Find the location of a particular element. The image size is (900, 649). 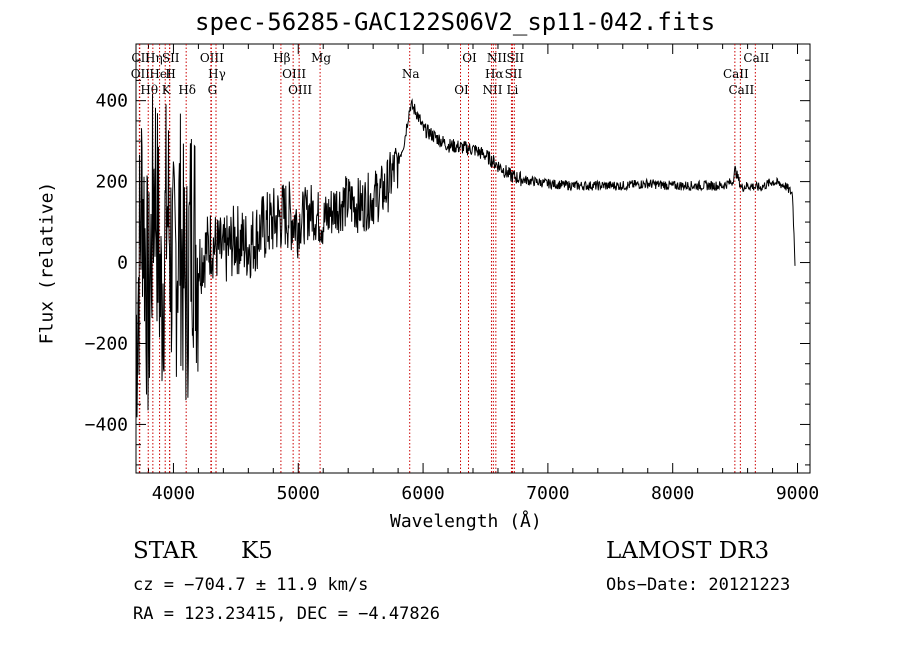

line-marker-label: Mg is located at coordinates (321, 58).